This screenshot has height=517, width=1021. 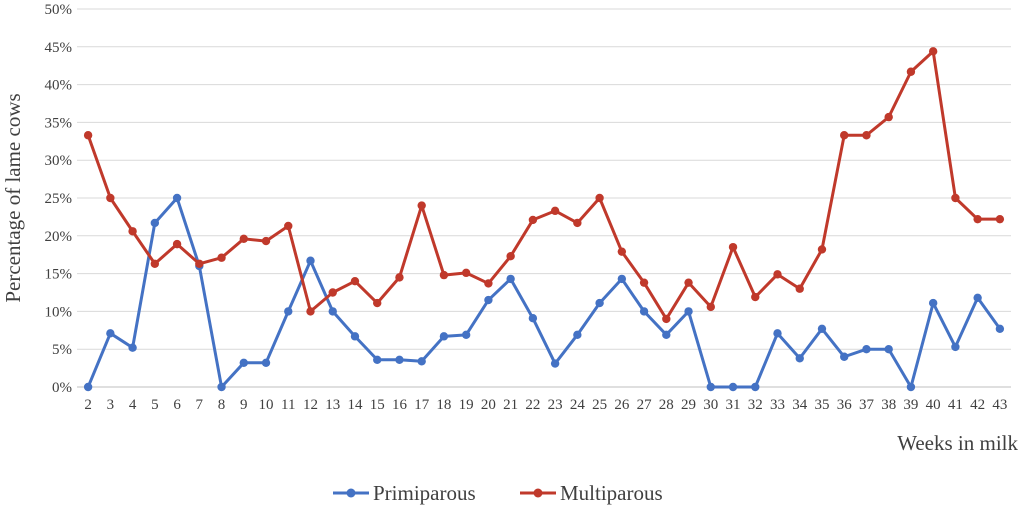 What do you see at coordinates (310, 405) in the screenshot?
I see `x-tick-label: 12` at bounding box center [310, 405].